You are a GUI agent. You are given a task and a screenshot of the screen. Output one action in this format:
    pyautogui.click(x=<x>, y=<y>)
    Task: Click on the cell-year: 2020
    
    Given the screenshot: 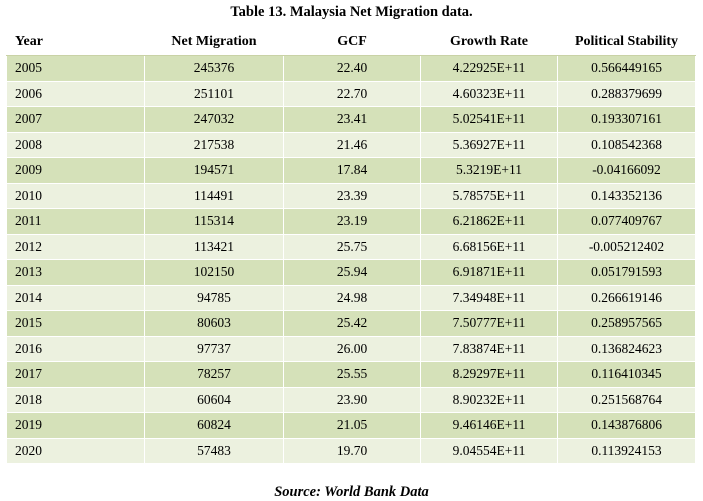 What is the action you would take?
    pyautogui.click(x=75, y=450)
    